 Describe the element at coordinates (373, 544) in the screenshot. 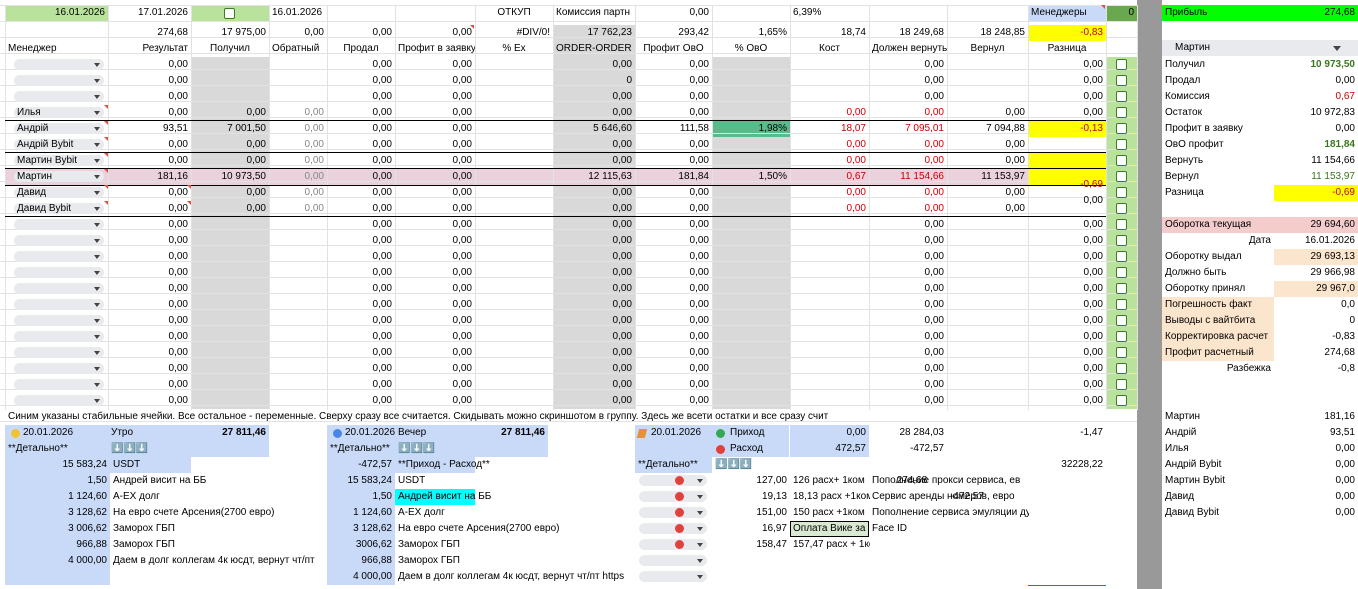

I see `amount: 3006,62` at that location.